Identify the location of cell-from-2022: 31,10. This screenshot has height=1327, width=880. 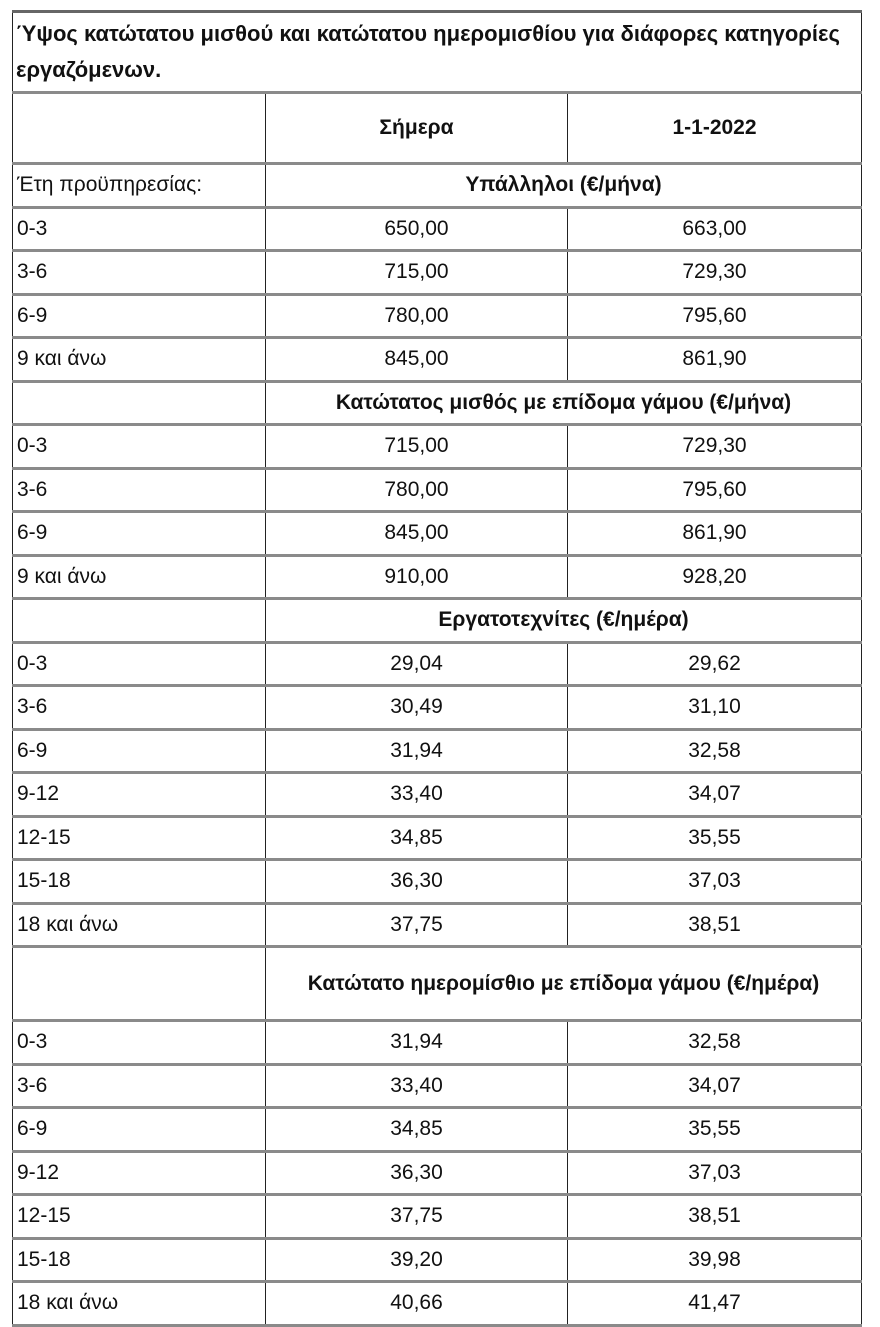
(714, 707).